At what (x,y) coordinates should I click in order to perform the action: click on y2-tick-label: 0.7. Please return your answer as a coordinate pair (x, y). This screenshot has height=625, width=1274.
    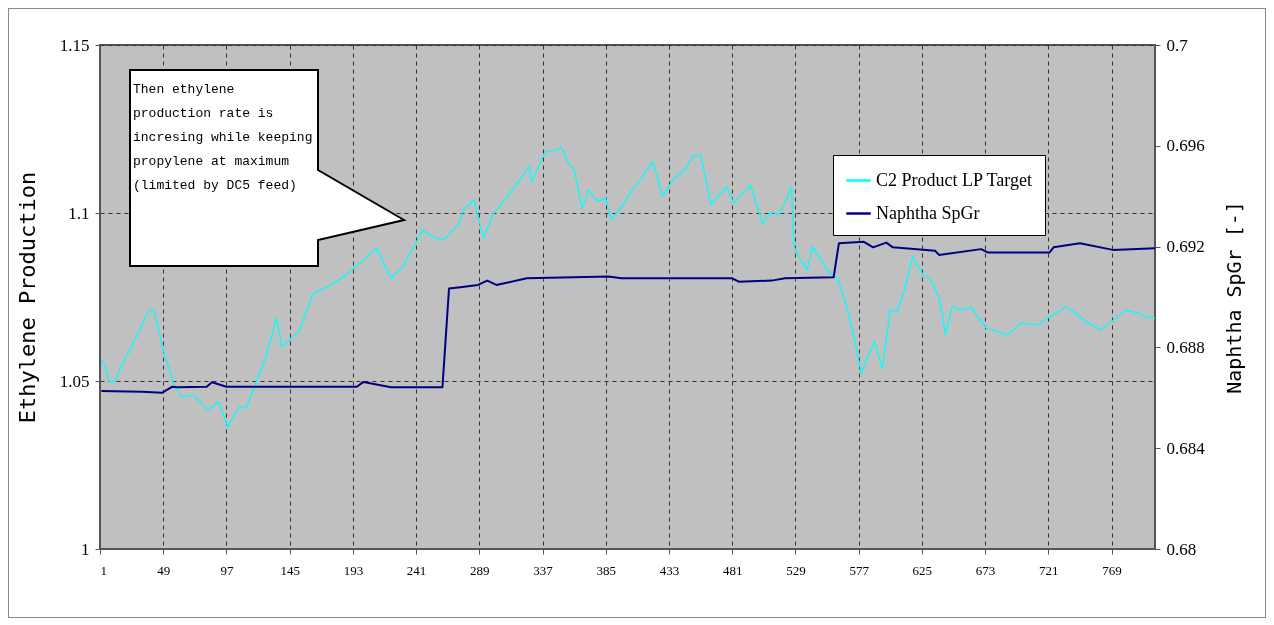
    Looking at the image, I should click on (1177, 45).